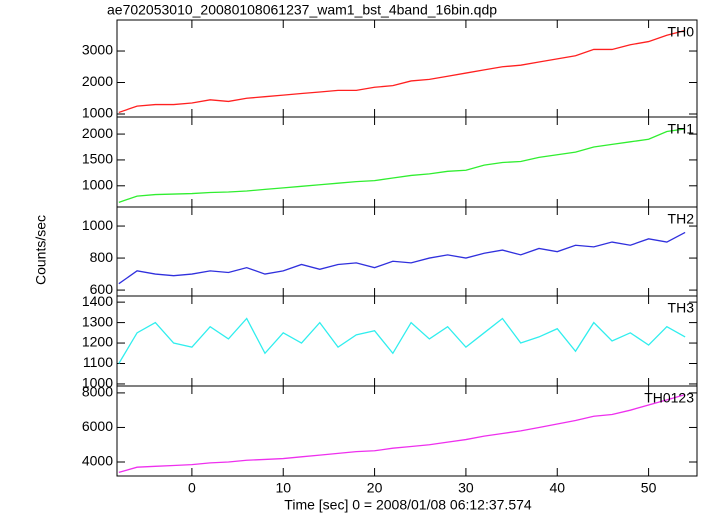 The image size is (717, 516). I want to click on x-tick-label: 20, so click(375, 488).